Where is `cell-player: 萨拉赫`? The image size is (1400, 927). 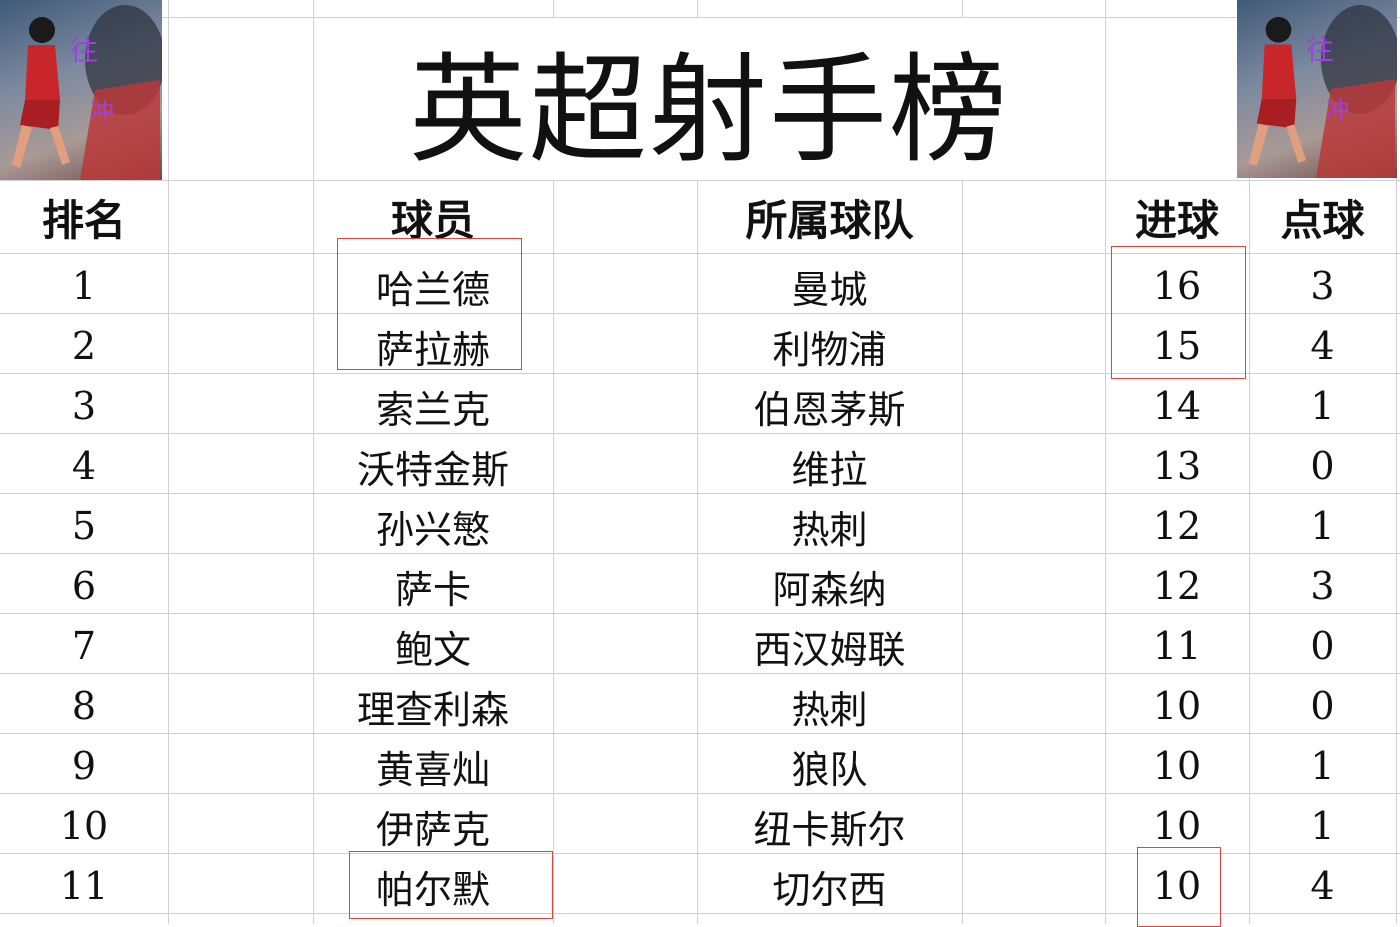
cell-player: 萨拉赫 is located at coordinates (432, 349).